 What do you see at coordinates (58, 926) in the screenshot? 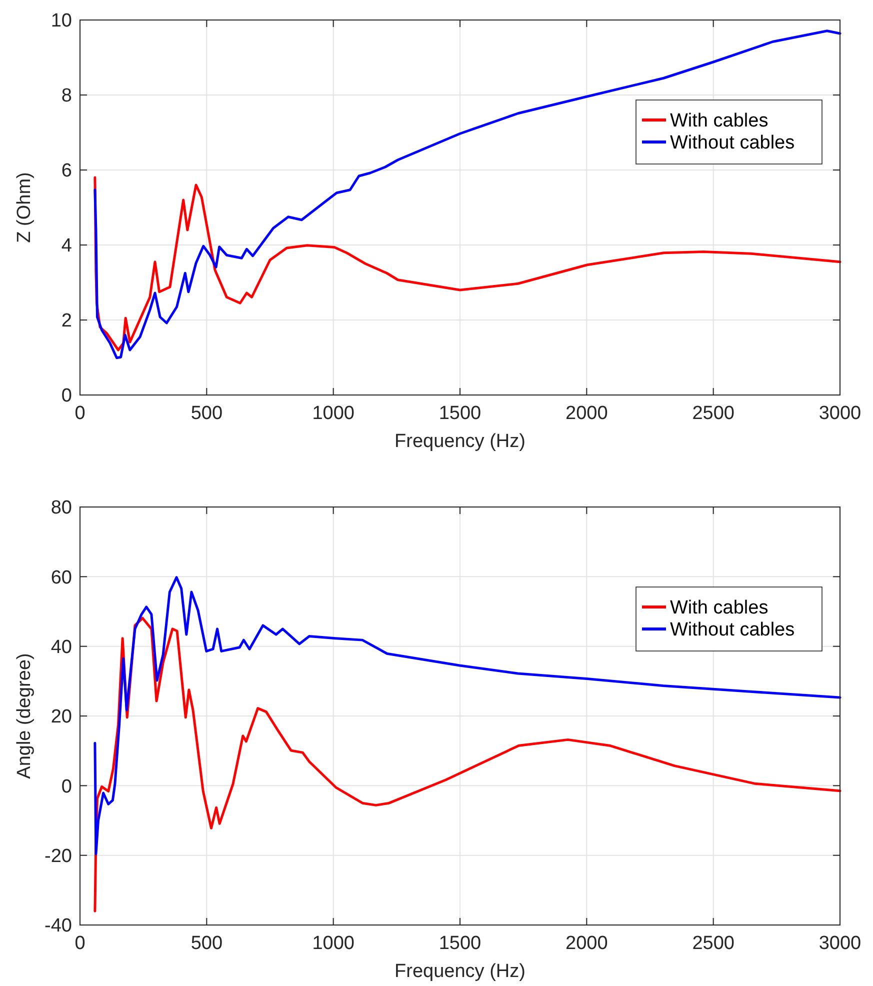
I see `y-tick-label: -40` at bounding box center [58, 926].